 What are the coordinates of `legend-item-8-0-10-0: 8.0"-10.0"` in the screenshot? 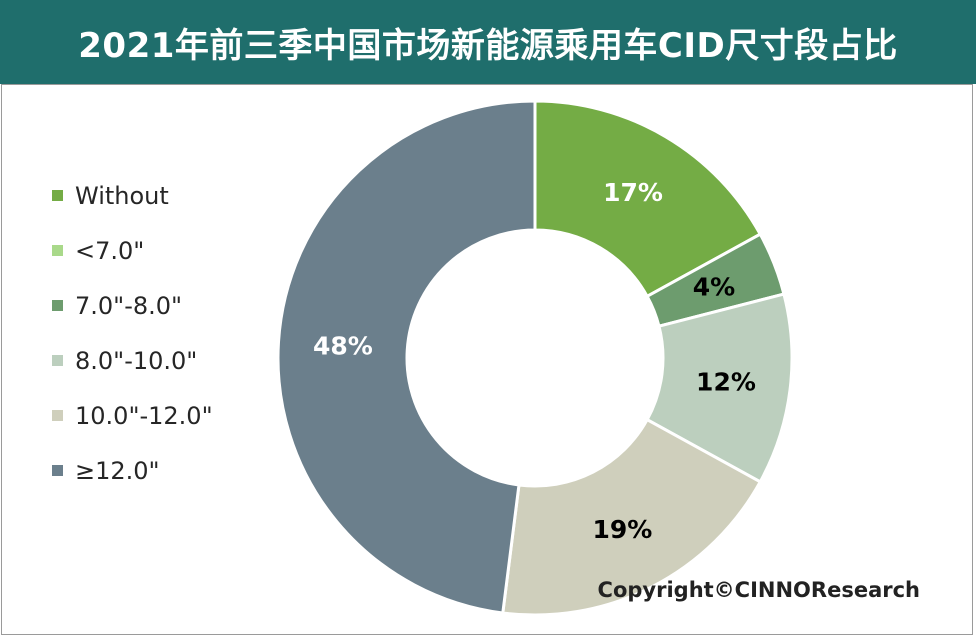 It's located at (167, 360).